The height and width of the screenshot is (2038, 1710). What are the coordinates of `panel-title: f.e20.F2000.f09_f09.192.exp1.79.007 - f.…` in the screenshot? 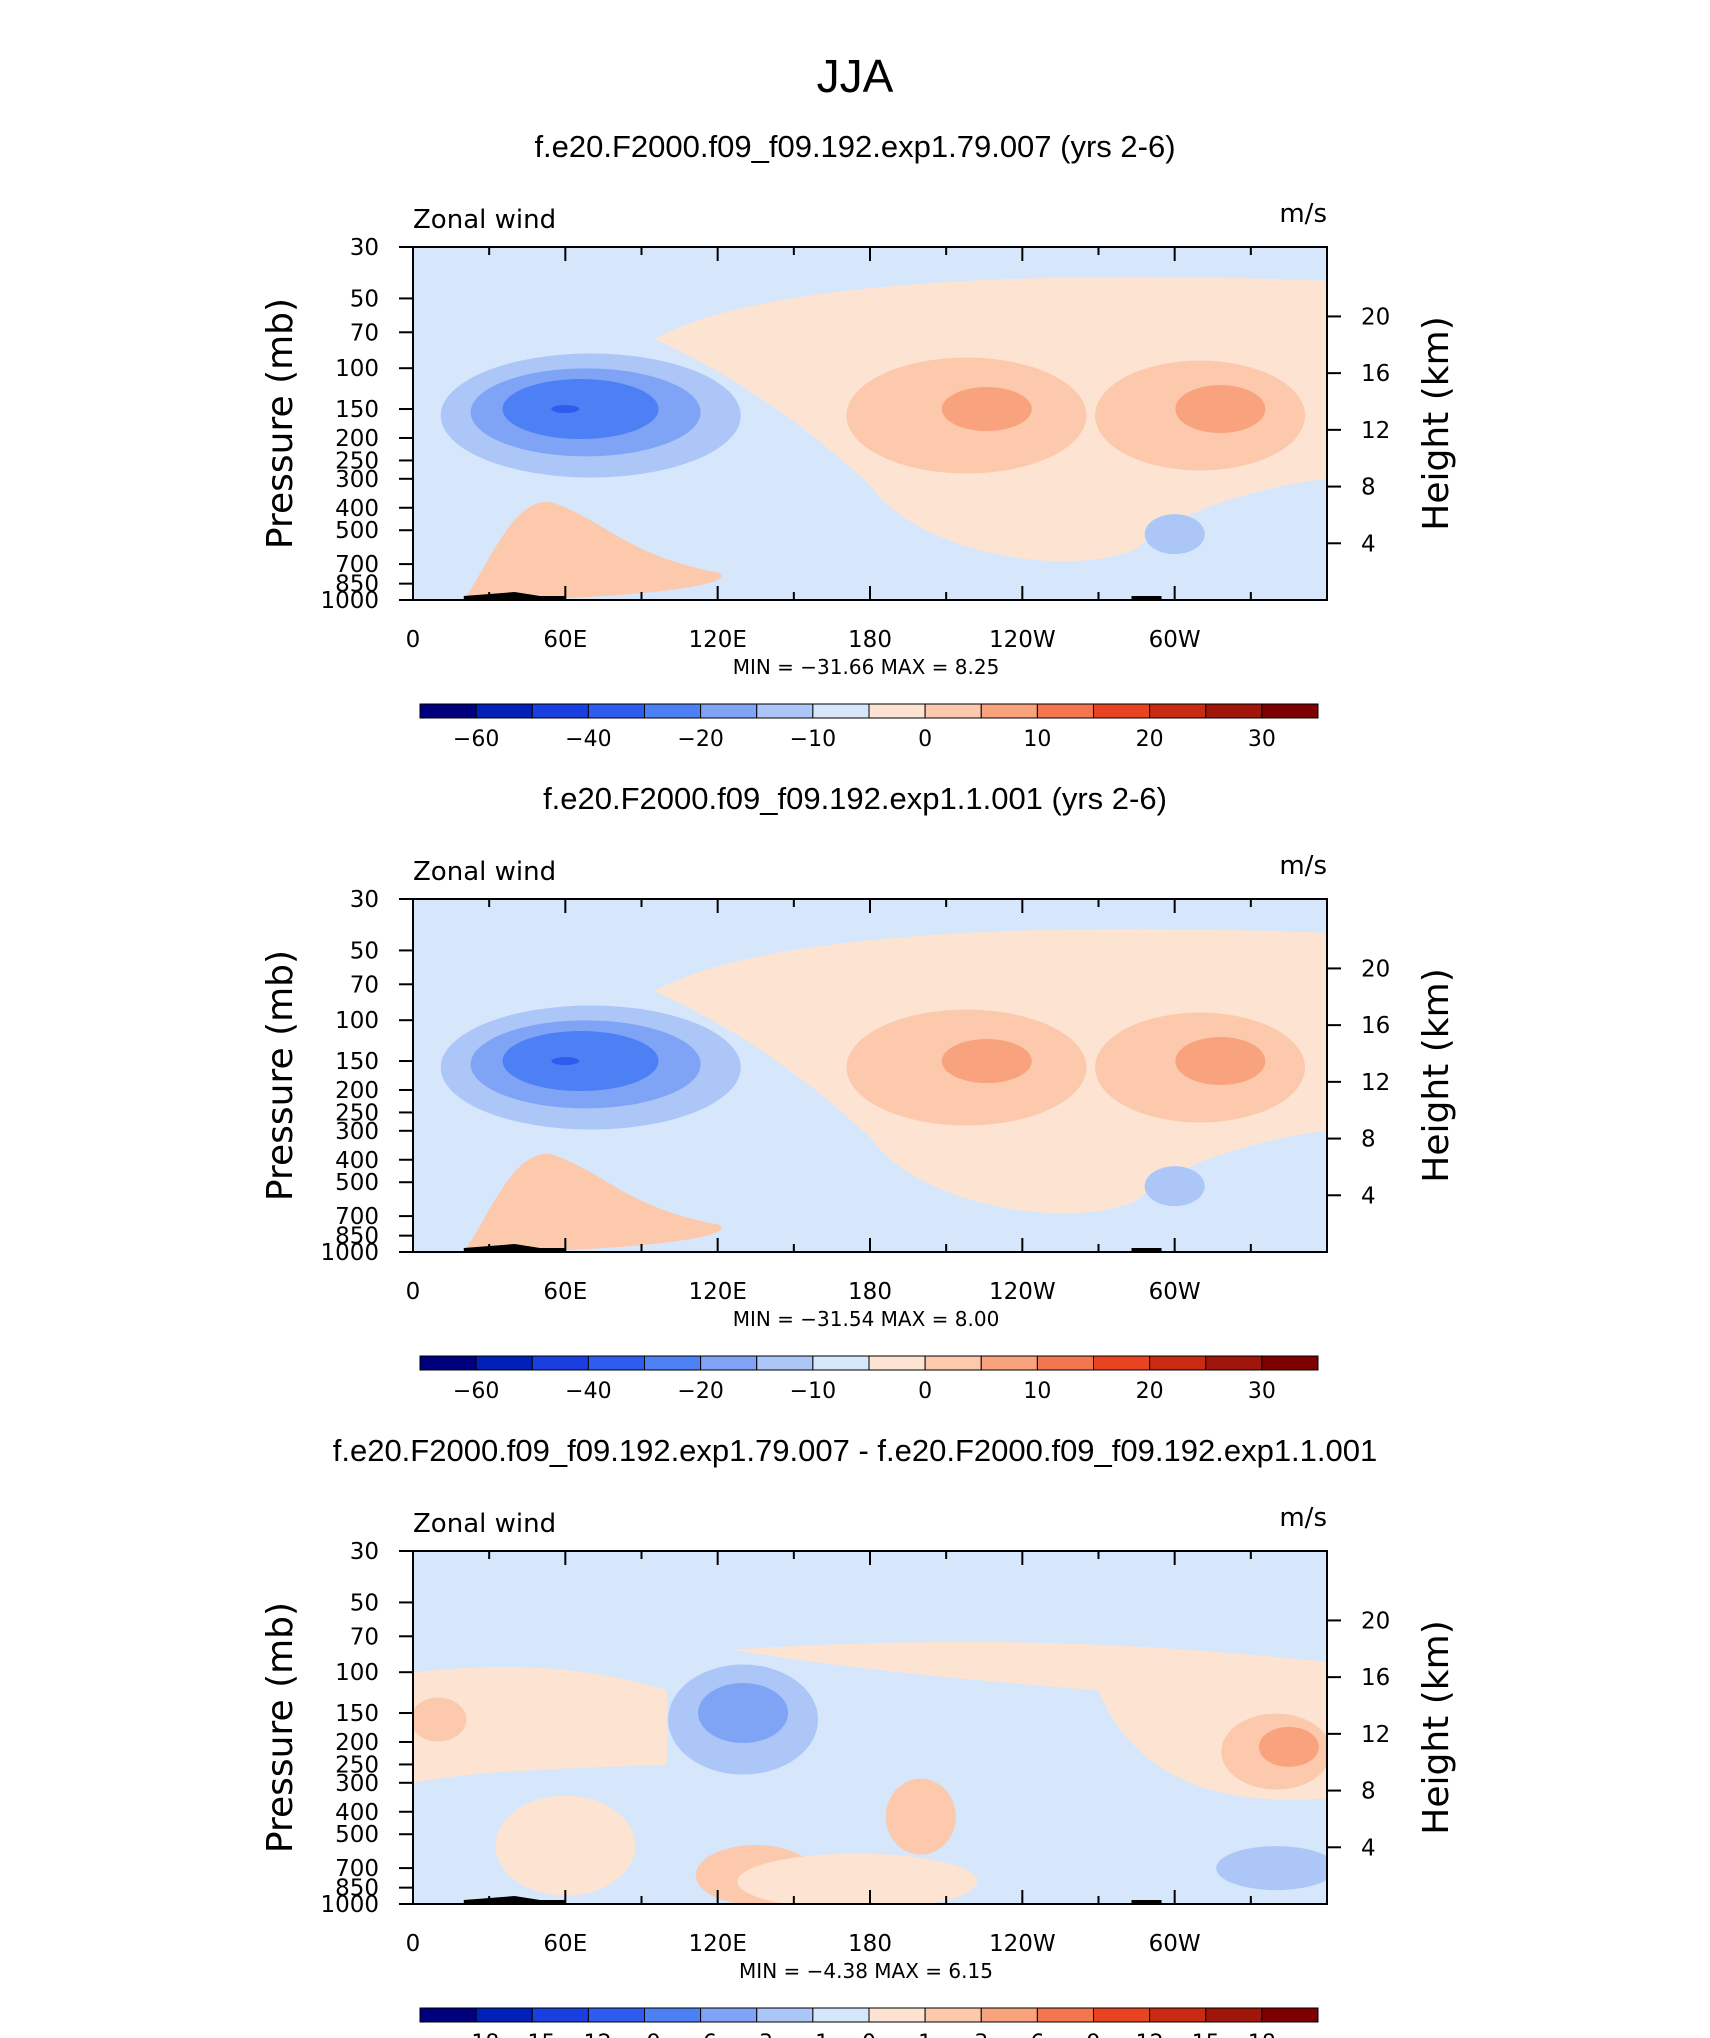 It's located at (855, 1450).